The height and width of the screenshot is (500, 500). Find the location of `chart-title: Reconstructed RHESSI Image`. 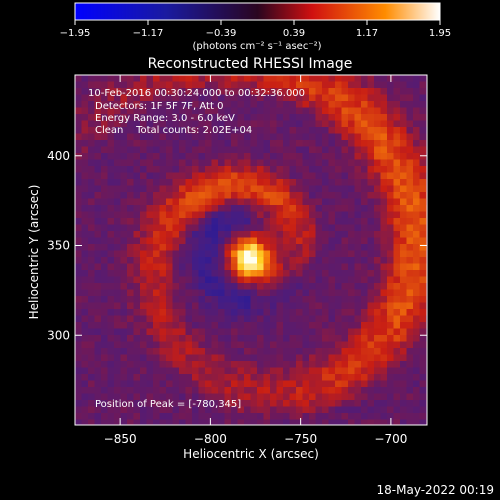

chart-title: Reconstructed RHESSI Image is located at coordinates (250, 64).